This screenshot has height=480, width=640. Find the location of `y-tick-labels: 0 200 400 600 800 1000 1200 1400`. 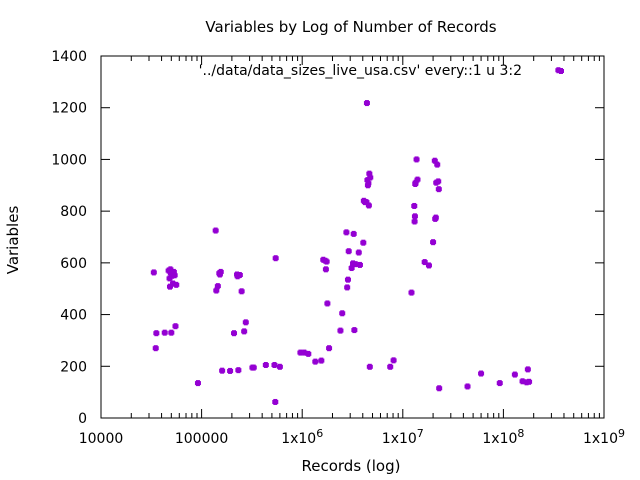

y-tick-labels: 0 200 400 600 800 1000 1200 1400 is located at coordinates (69, 238).